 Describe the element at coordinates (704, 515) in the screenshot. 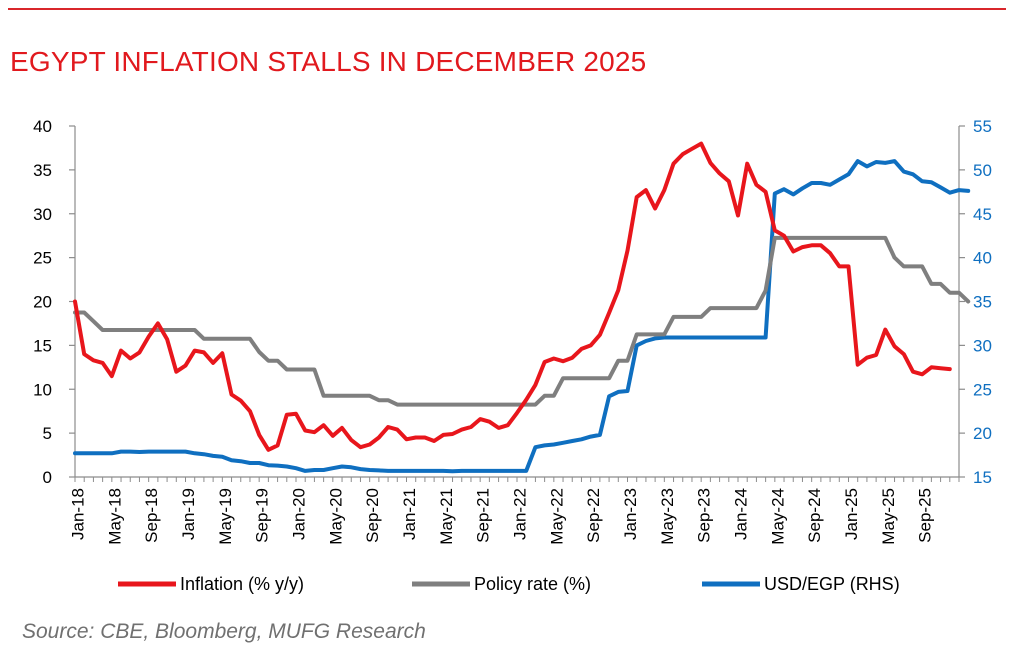

I see `x-tick-label: Sep-23` at that location.